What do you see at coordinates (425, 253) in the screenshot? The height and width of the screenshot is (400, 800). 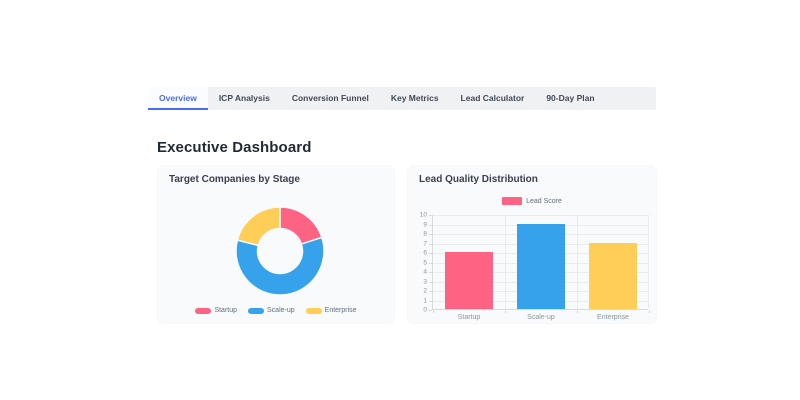 I see `y-axis-label: 6` at bounding box center [425, 253].